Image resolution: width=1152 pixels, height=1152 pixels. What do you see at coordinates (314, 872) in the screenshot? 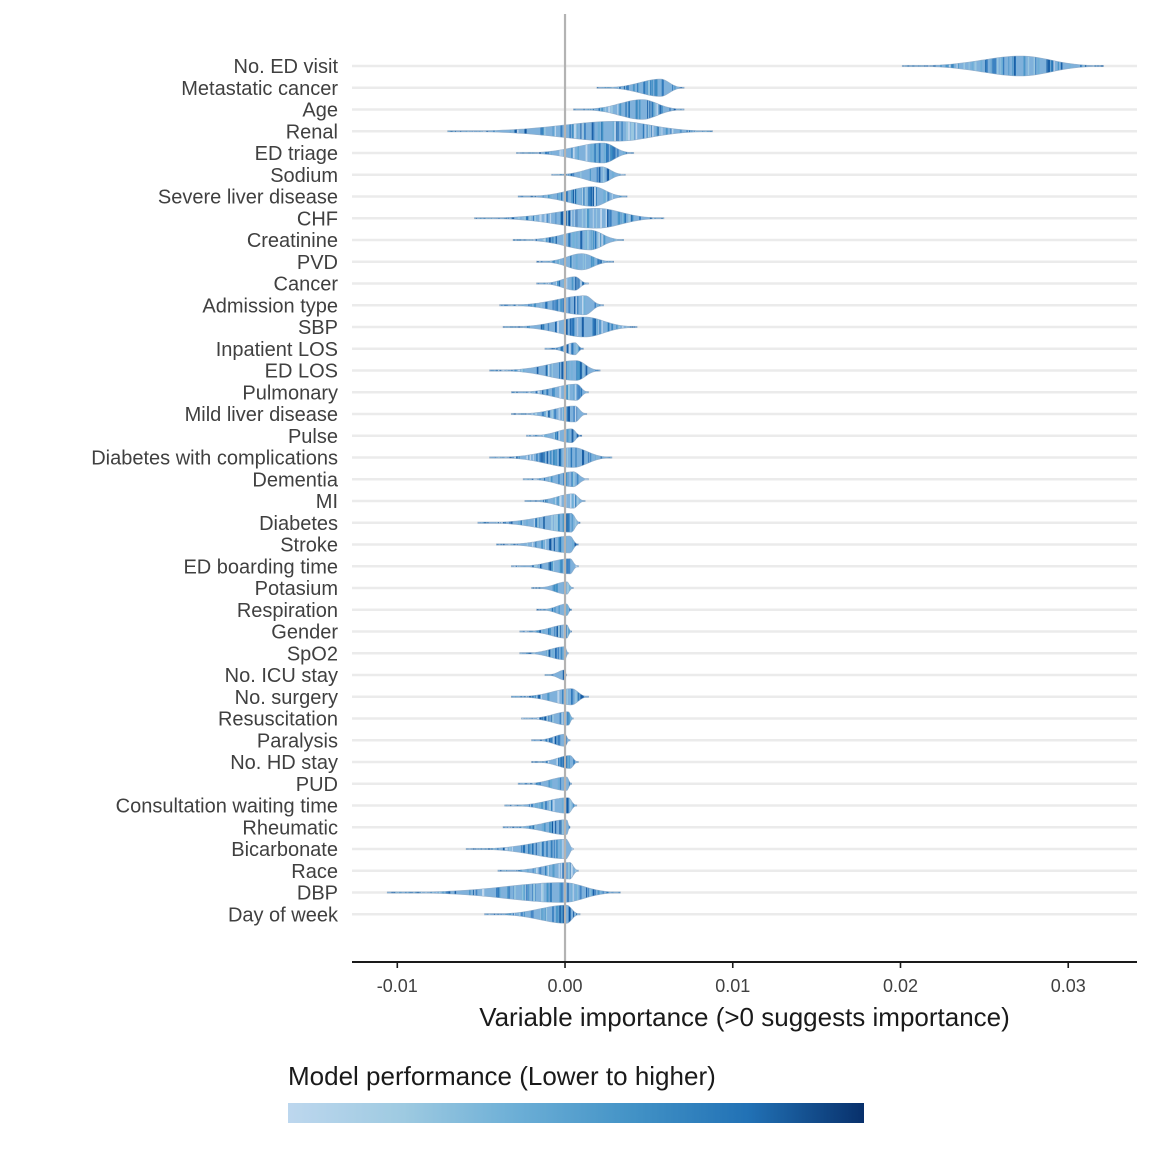
I see `y-label-race: Race` at bounding box center [314, 872].